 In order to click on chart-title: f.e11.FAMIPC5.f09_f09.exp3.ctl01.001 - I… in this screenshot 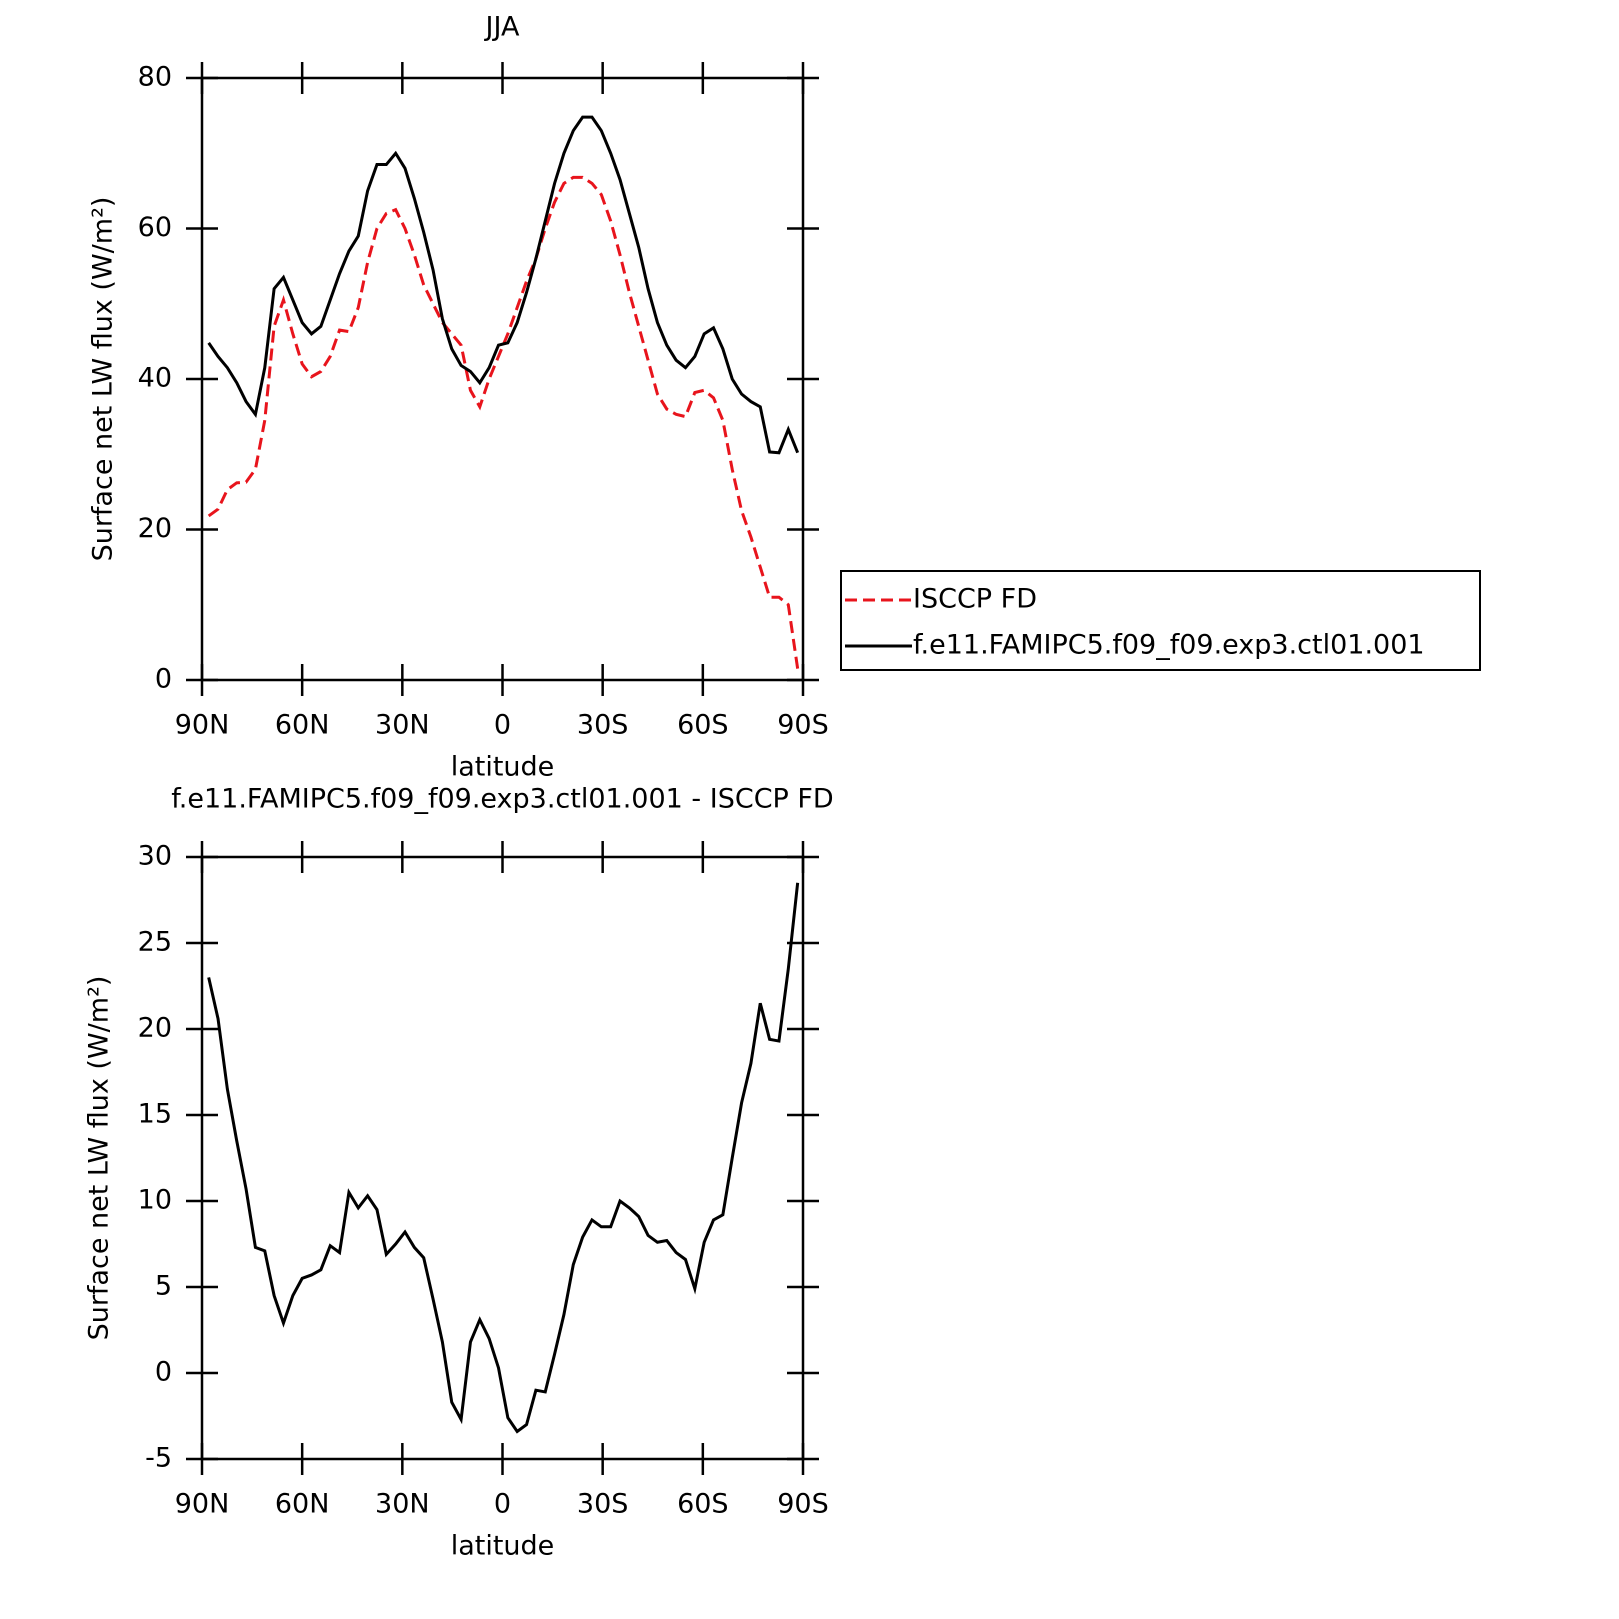, I will do `click(502, 799)`.